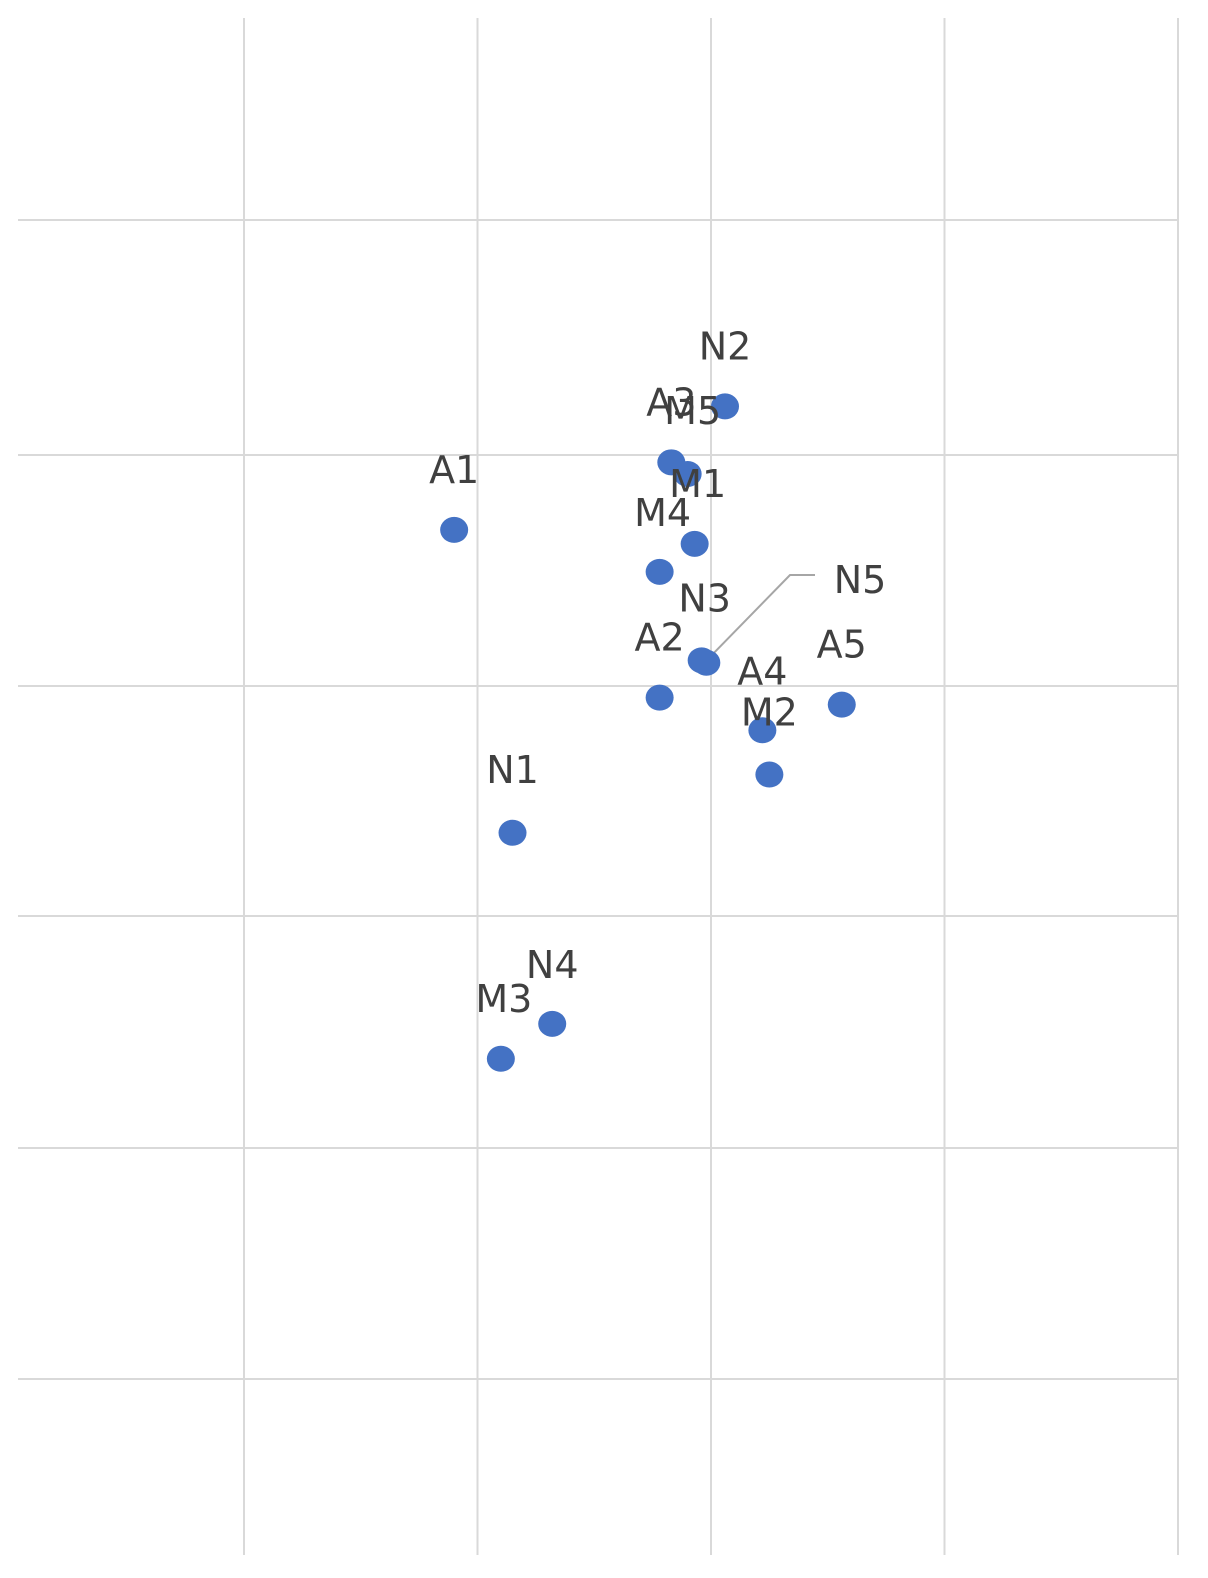  I want to click on leader-lines, so click(760, 618).